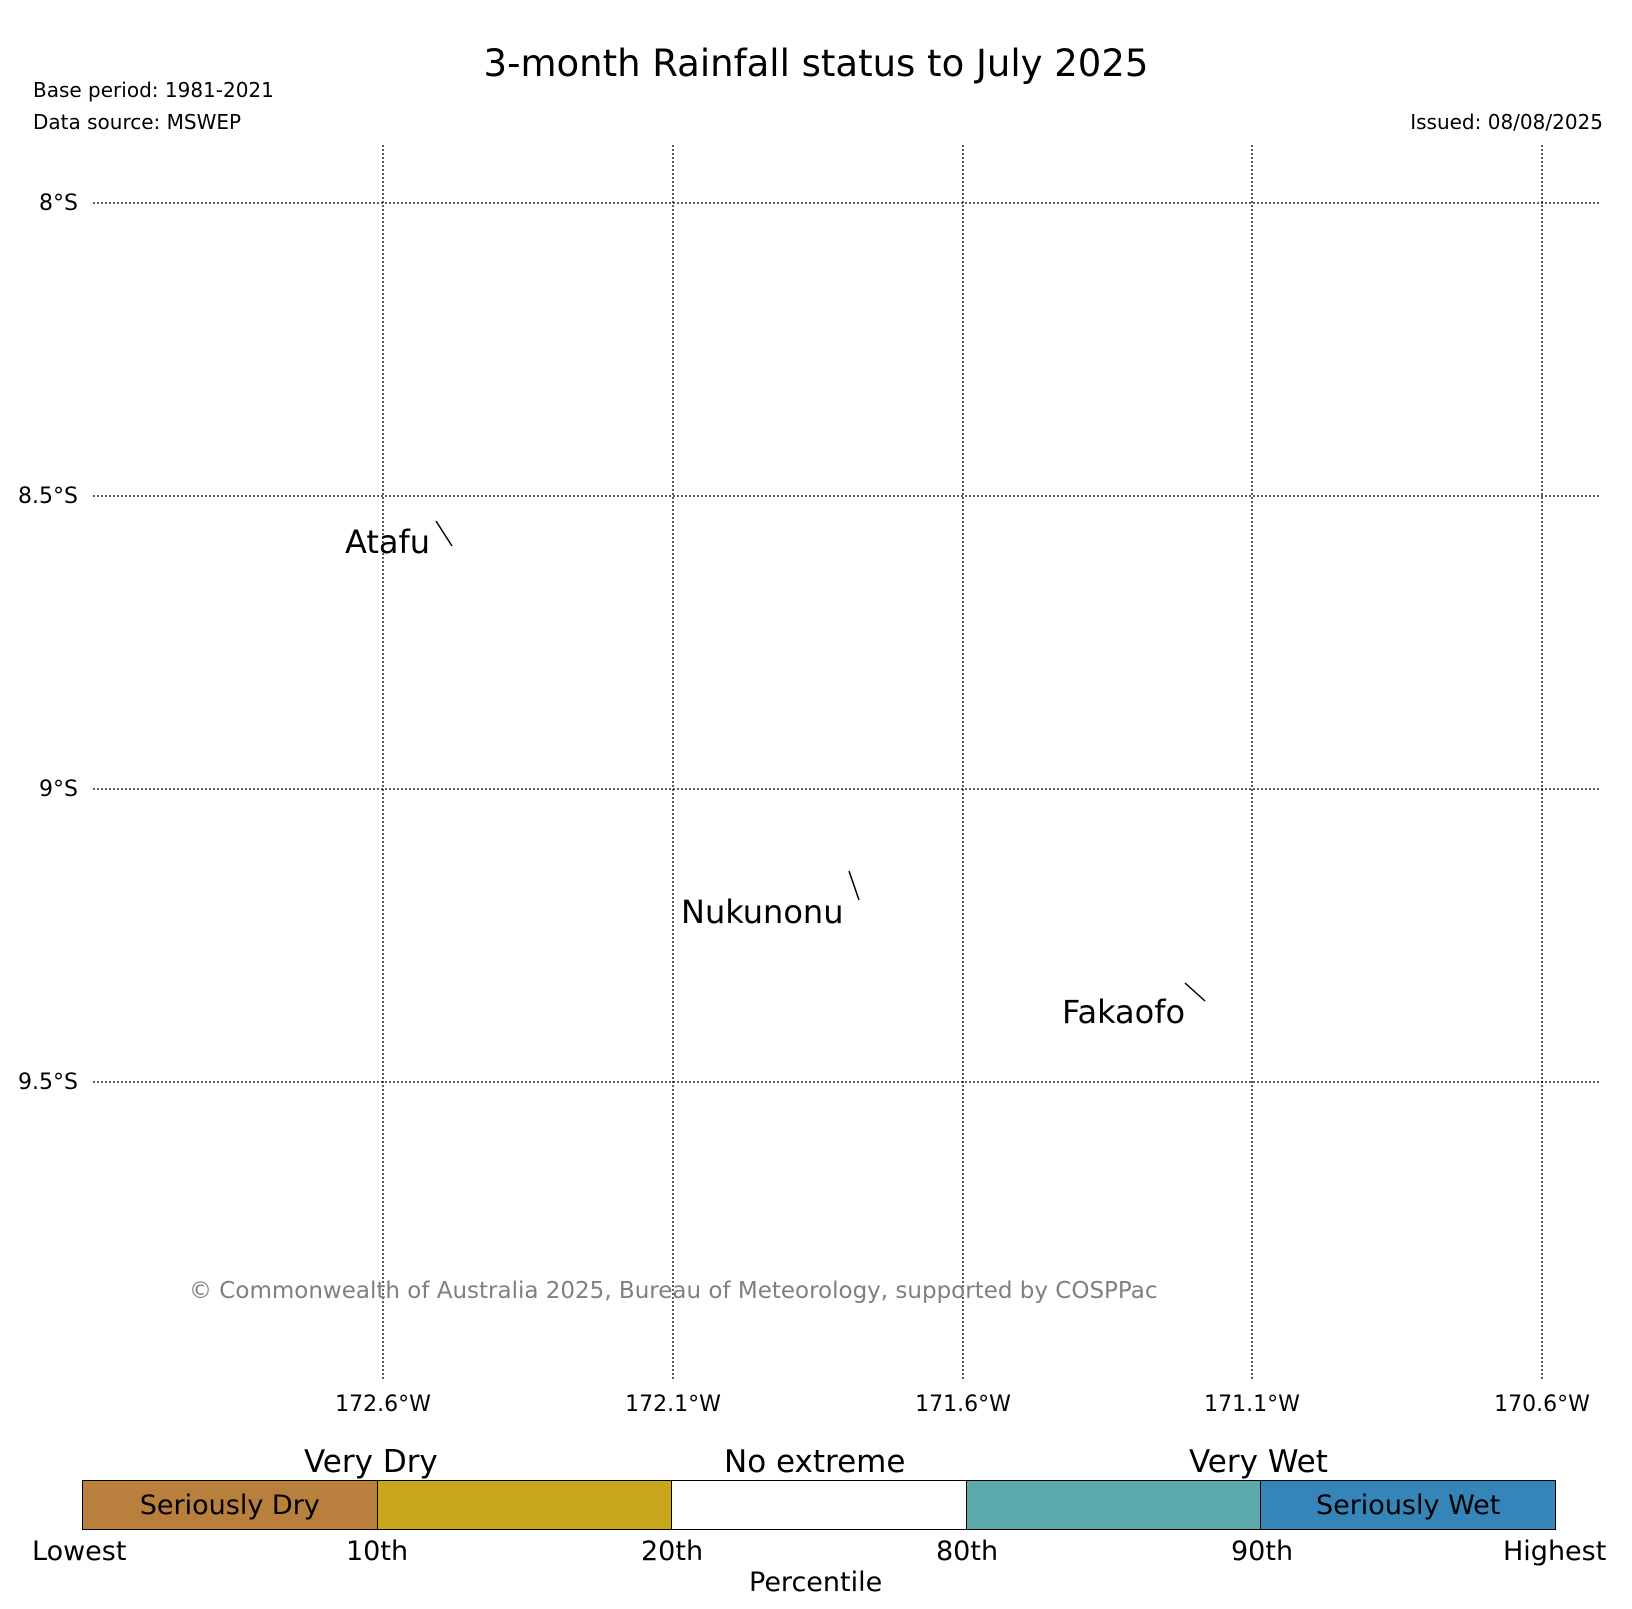 The image size is (1632, 1609). Describe the element at coordinates (816, 63) in the screenshot. I see `page-title: 3-month Rainfall status to July 2025` at that location.